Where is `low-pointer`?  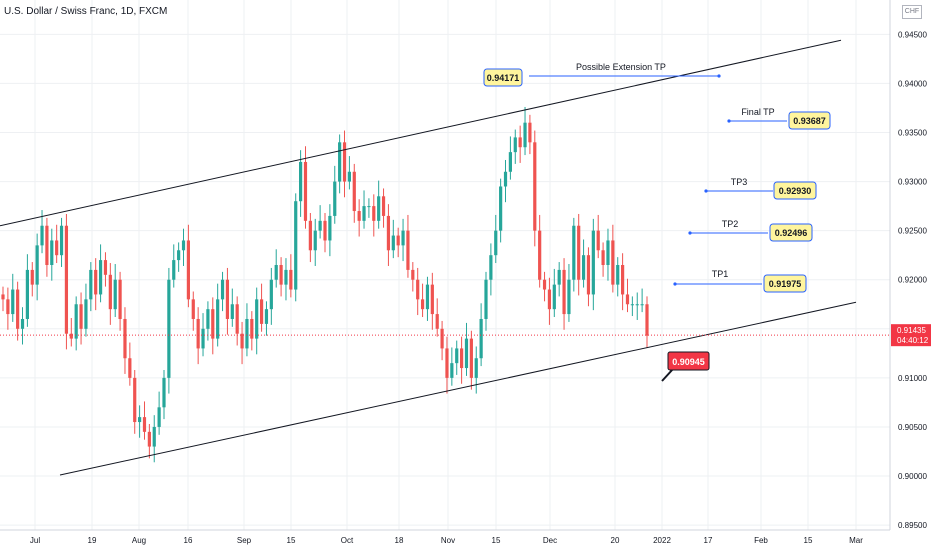 low-pointer is located at coordinates (667, 375).